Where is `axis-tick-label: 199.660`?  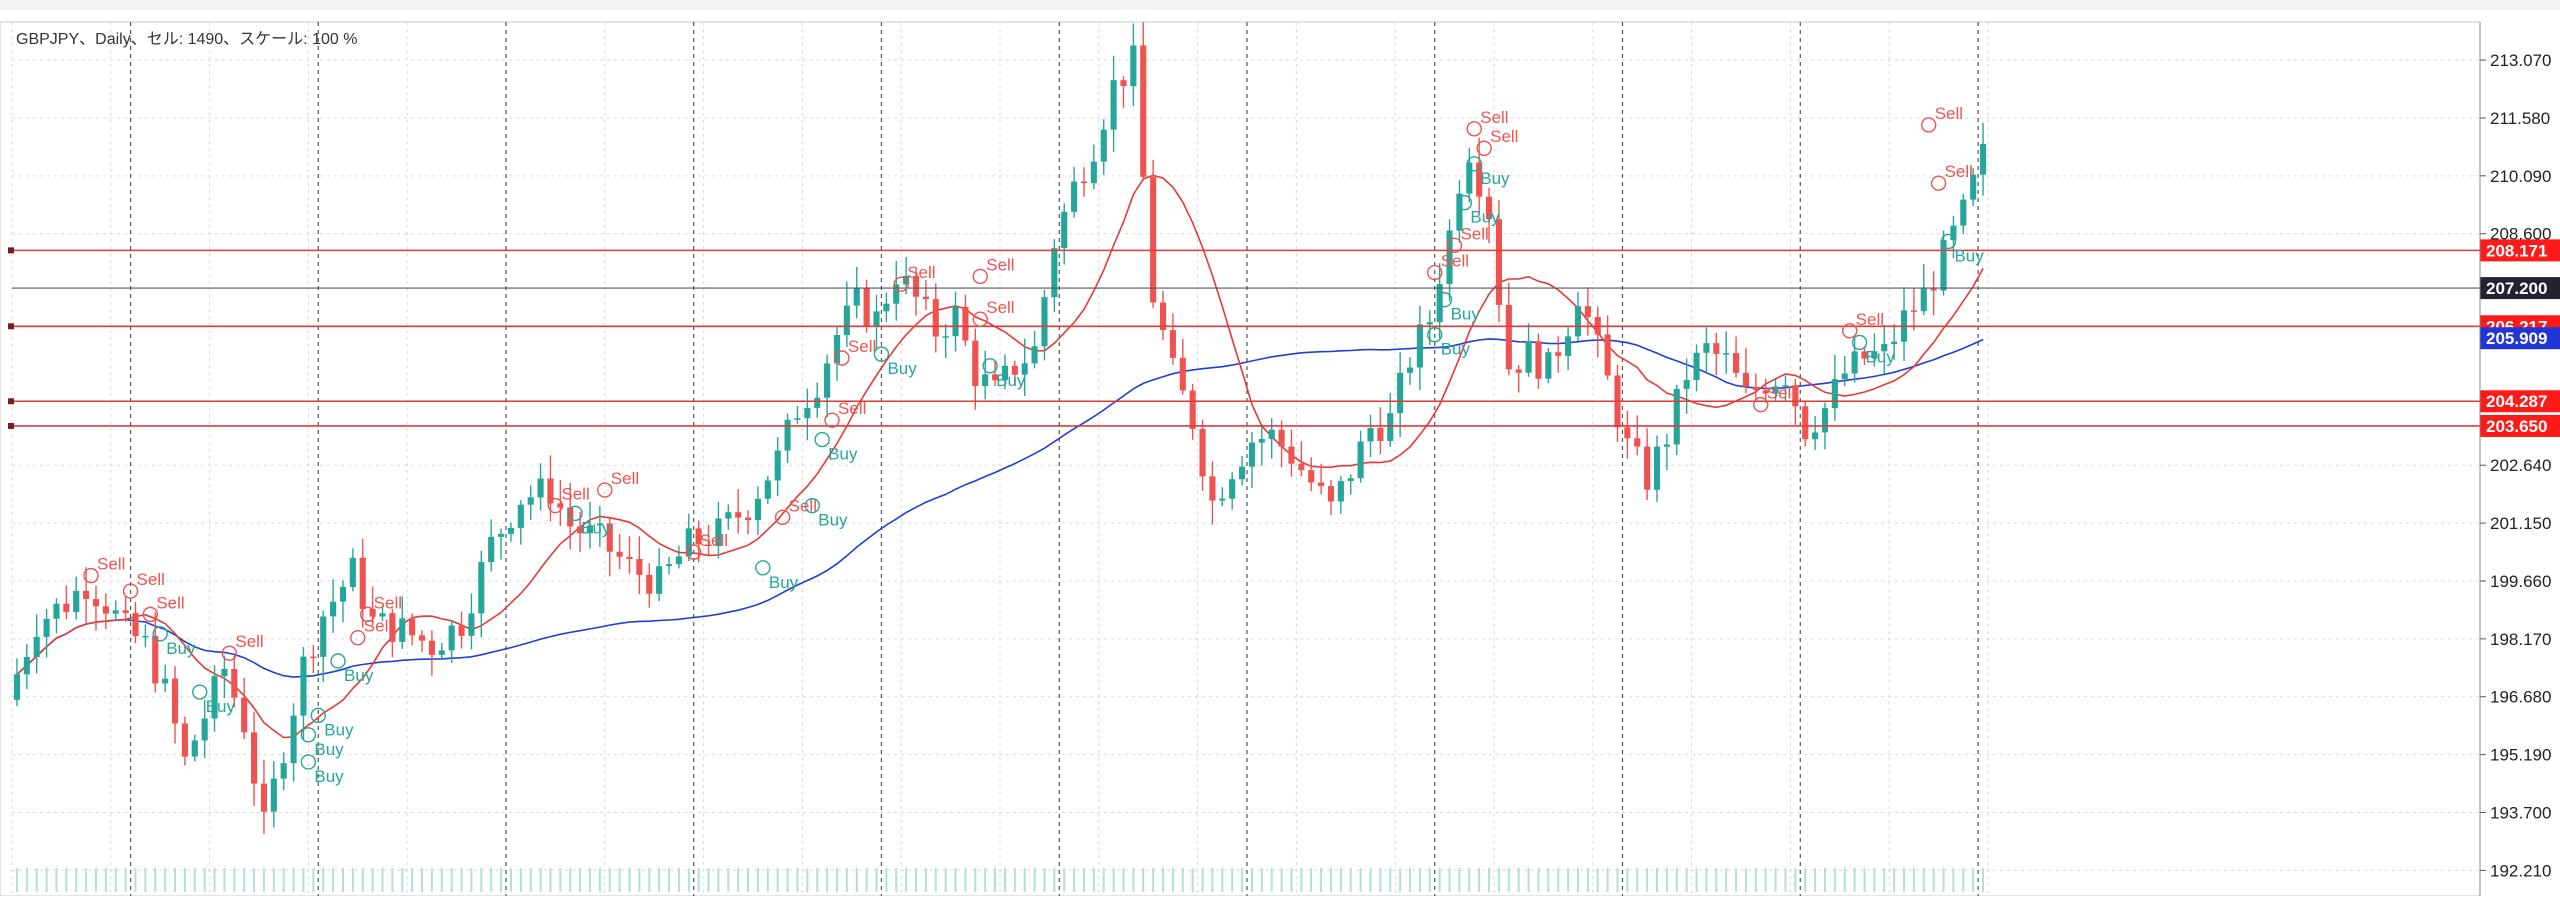 axis-tick-label: 199.660 is located at coordinates (2520, 581).